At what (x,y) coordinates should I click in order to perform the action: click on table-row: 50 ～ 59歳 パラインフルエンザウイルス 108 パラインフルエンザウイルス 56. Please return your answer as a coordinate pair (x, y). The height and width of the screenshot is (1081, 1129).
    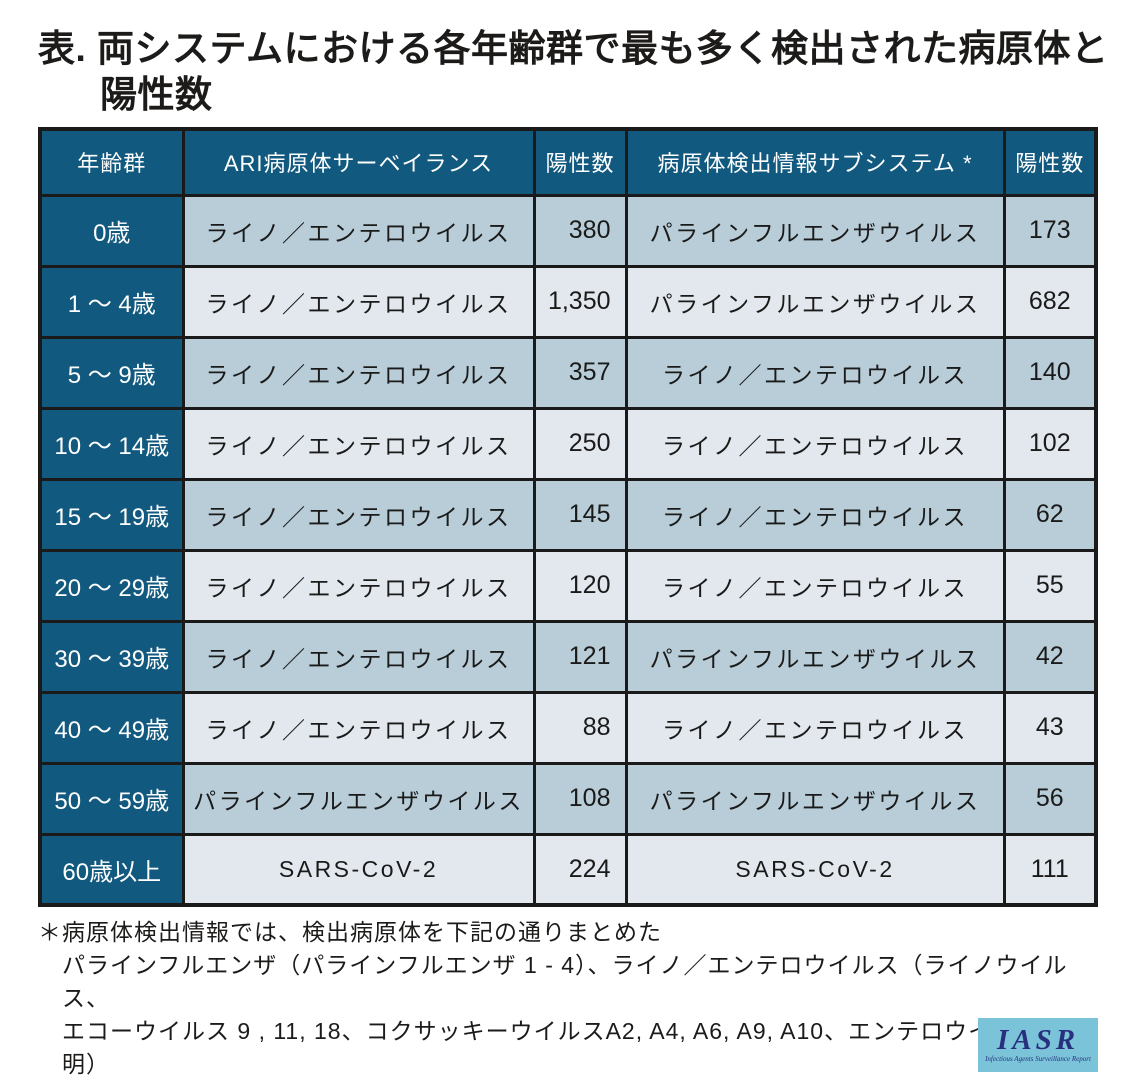
    Looking at the image, I should click on (568, 798).